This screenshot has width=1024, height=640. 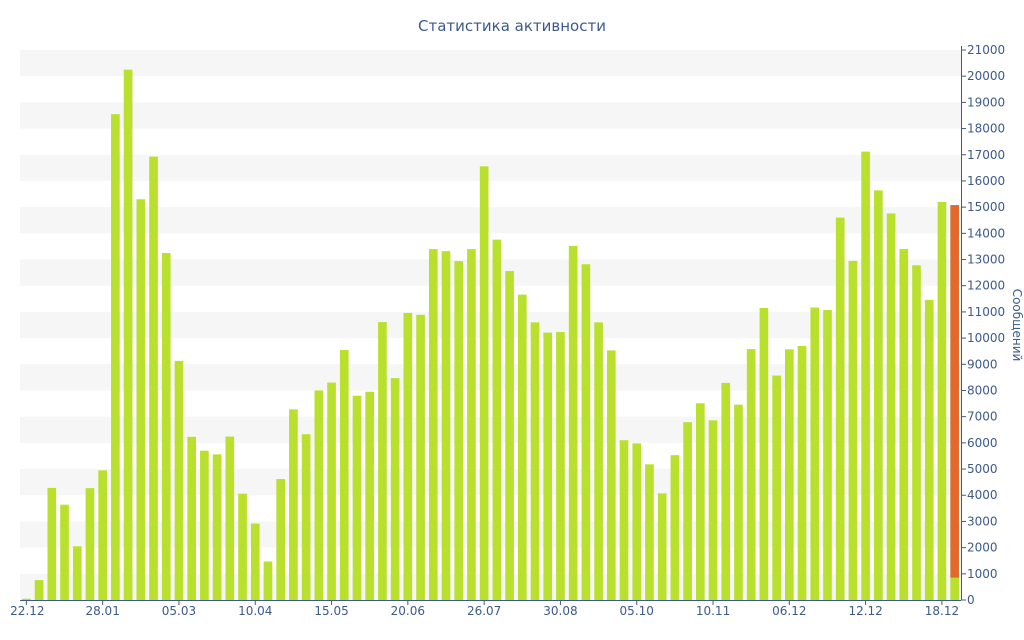 I want to click on x-tick-label: 22.12, so click(x=27, y=611).